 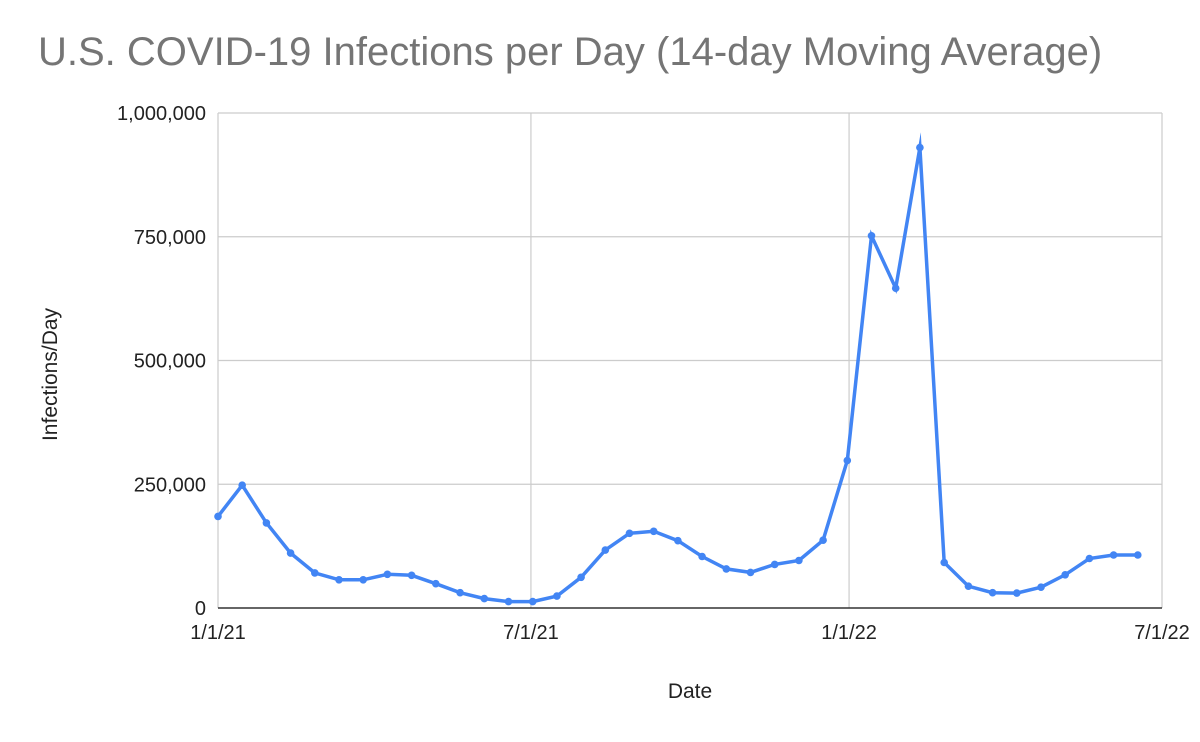 I want to click on y-tick-labels: 0 250,000 500,000 750,000 1,000,000, so click(x=161, y=361).